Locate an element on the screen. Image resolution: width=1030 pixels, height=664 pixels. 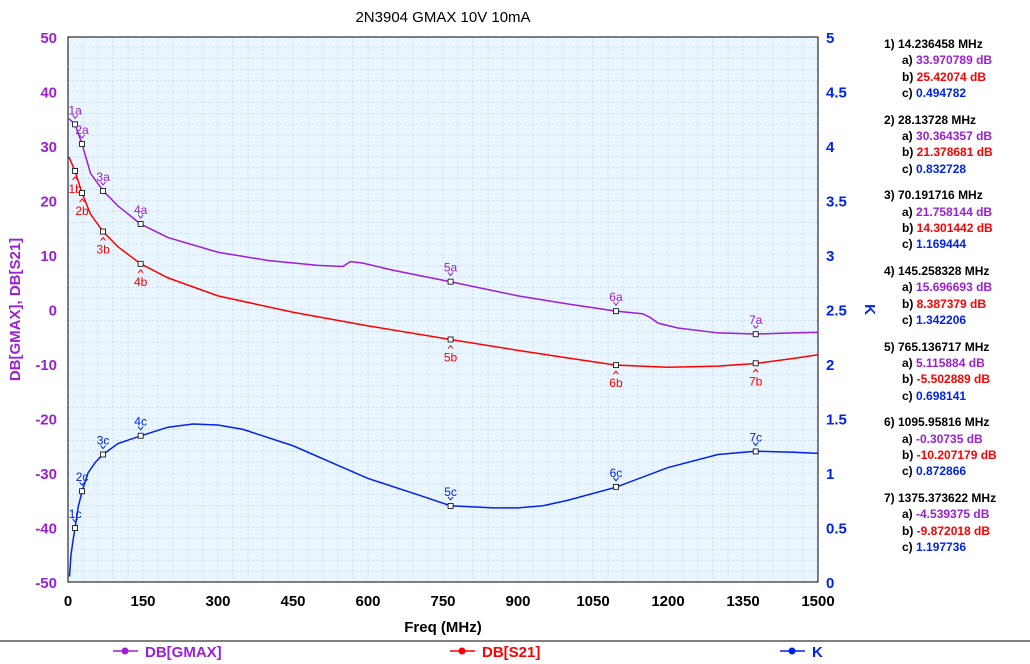
y2-tick-label: 2.5 is located at coordinates (836, 311).